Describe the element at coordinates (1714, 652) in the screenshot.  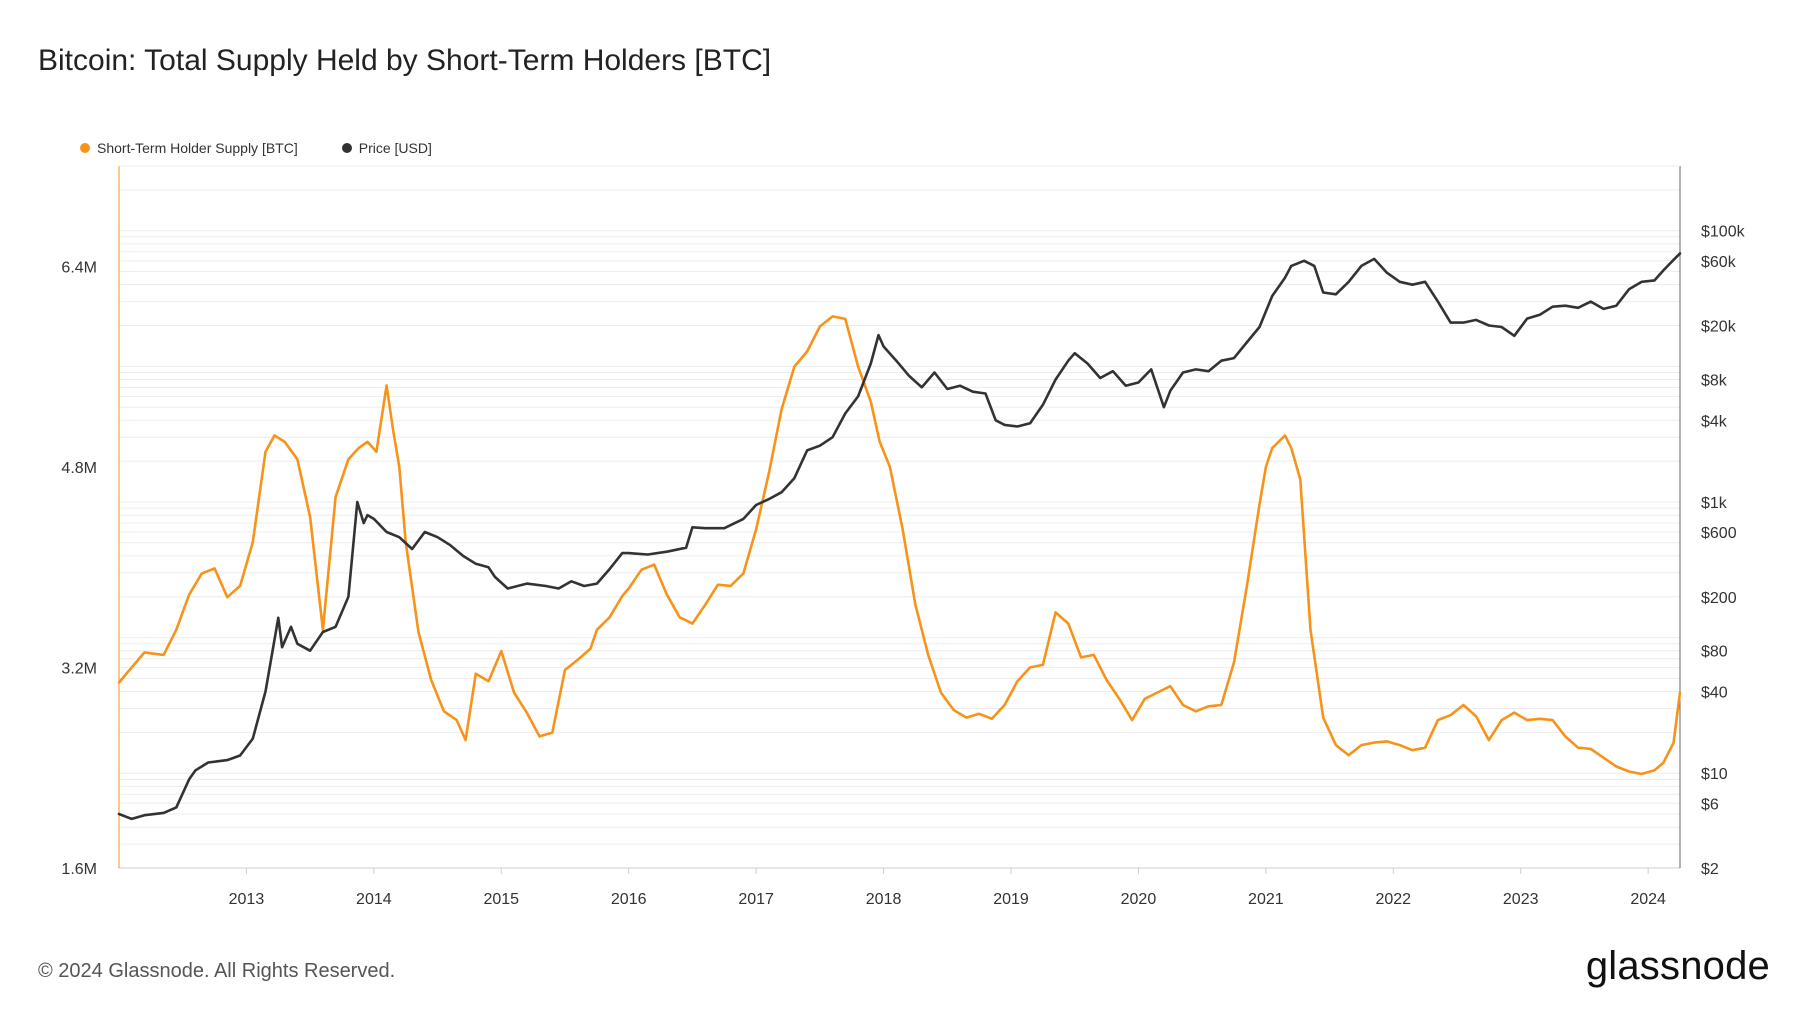
I see `y-right-tick-label: $80` at that location.